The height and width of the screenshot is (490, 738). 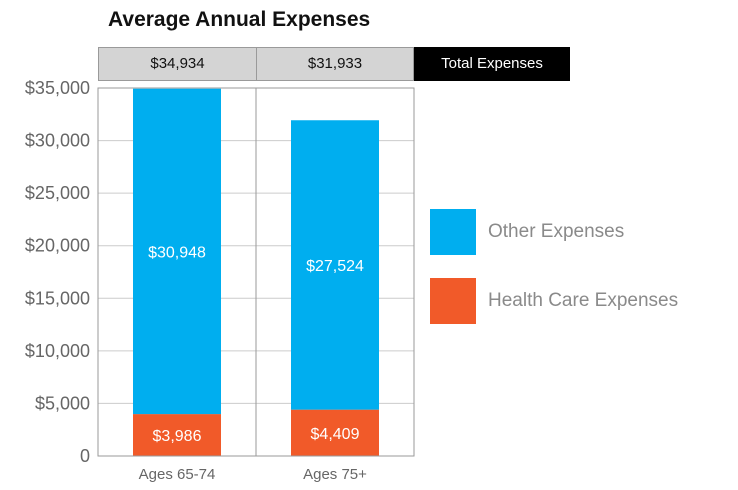 What do you see at coordinates (335, 63) in the screenshot?
I see `total-value-ages-75-plus: $31,933` at bounding box center [335, 63].